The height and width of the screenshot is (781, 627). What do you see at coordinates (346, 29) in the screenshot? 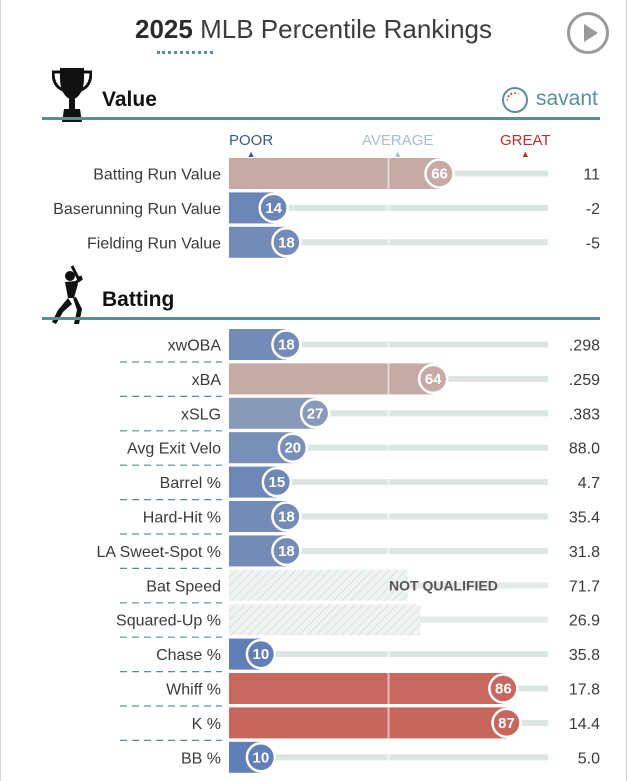
I see `title-text: MLB Percentile Rankings` at bounding box center [346, 29].